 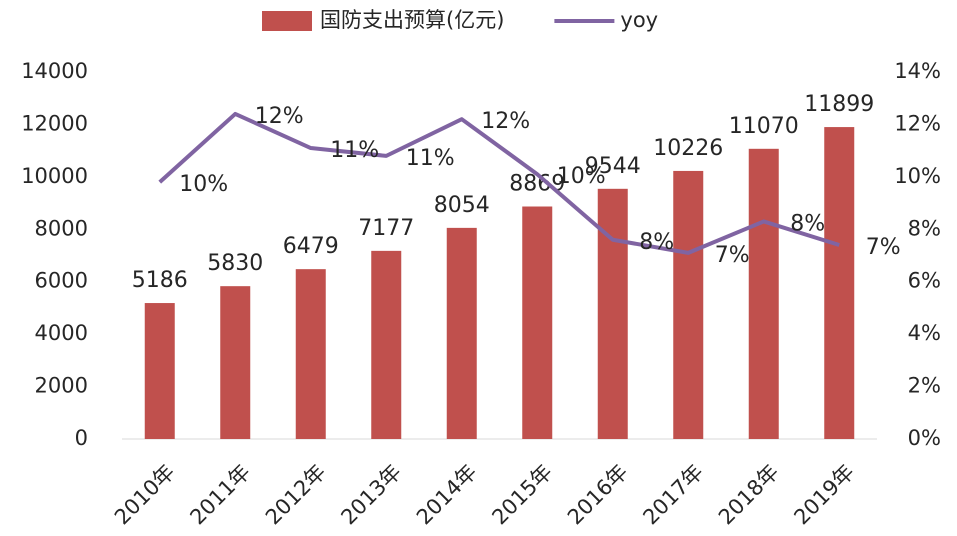 What do you see at coordinates (924, 228) in the screenshot?
I see `y2-tick-label: 8%` at bounding box center [924, 228].